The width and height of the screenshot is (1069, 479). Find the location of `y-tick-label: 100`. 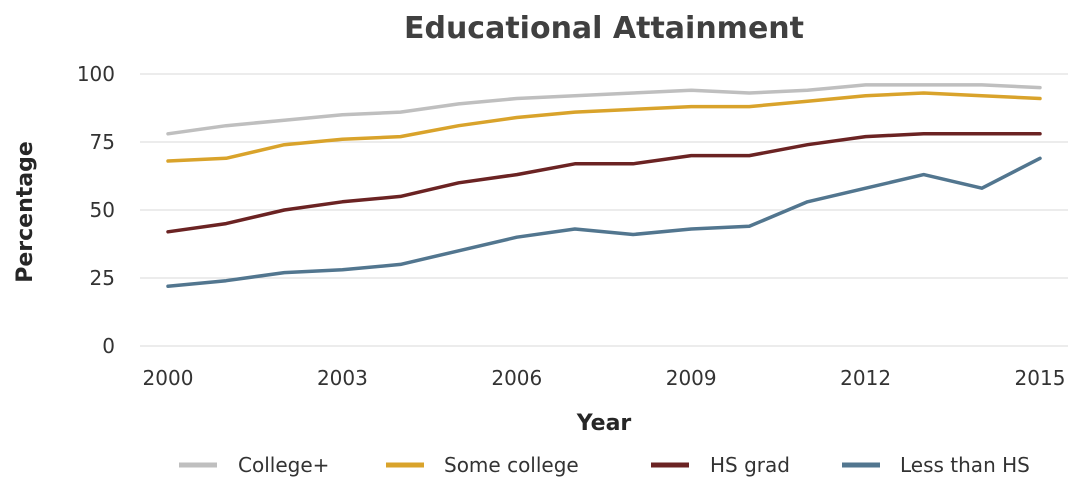

y-tick-label: 100 is located at coordinates (96, 74).